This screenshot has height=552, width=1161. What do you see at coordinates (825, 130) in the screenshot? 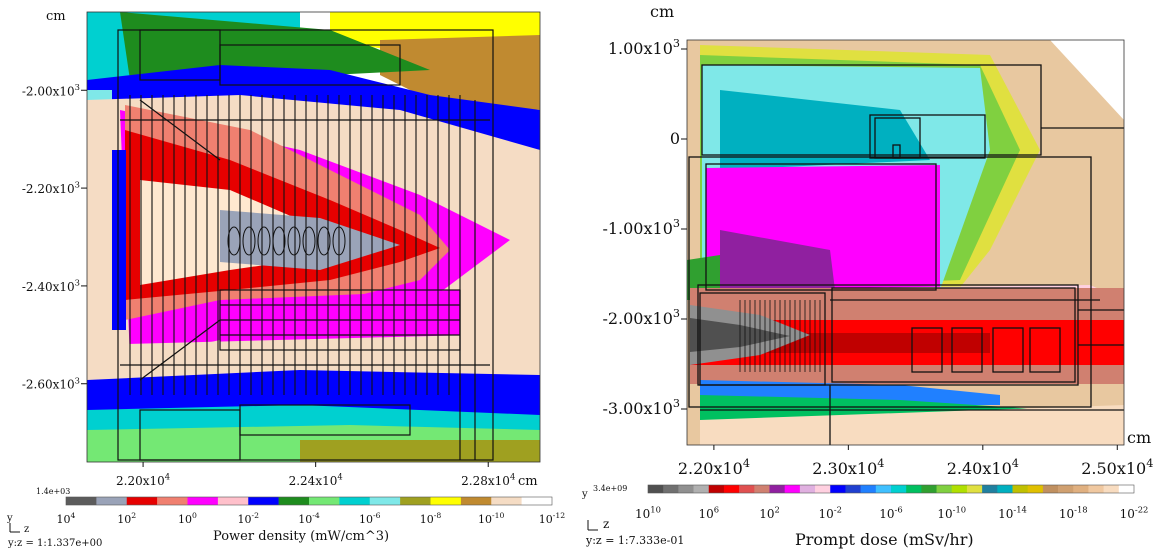
I see `right-region-teal` at bounding box center [825, 130].